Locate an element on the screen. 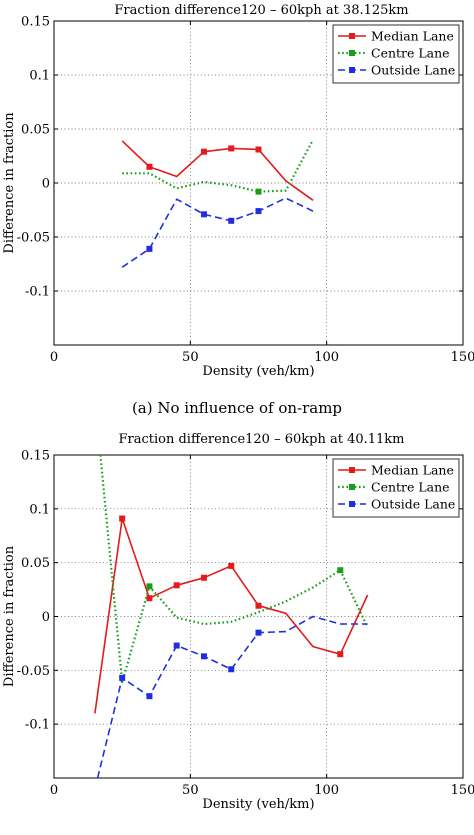 The width and height of the screenshot is (474, 835). chart2-xtick-label-2: 100 is located at coordinates (326, 790).